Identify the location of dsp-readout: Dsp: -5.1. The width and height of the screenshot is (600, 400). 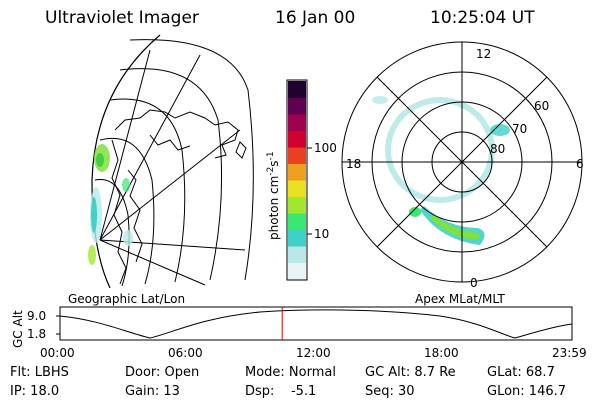
(281, 391).